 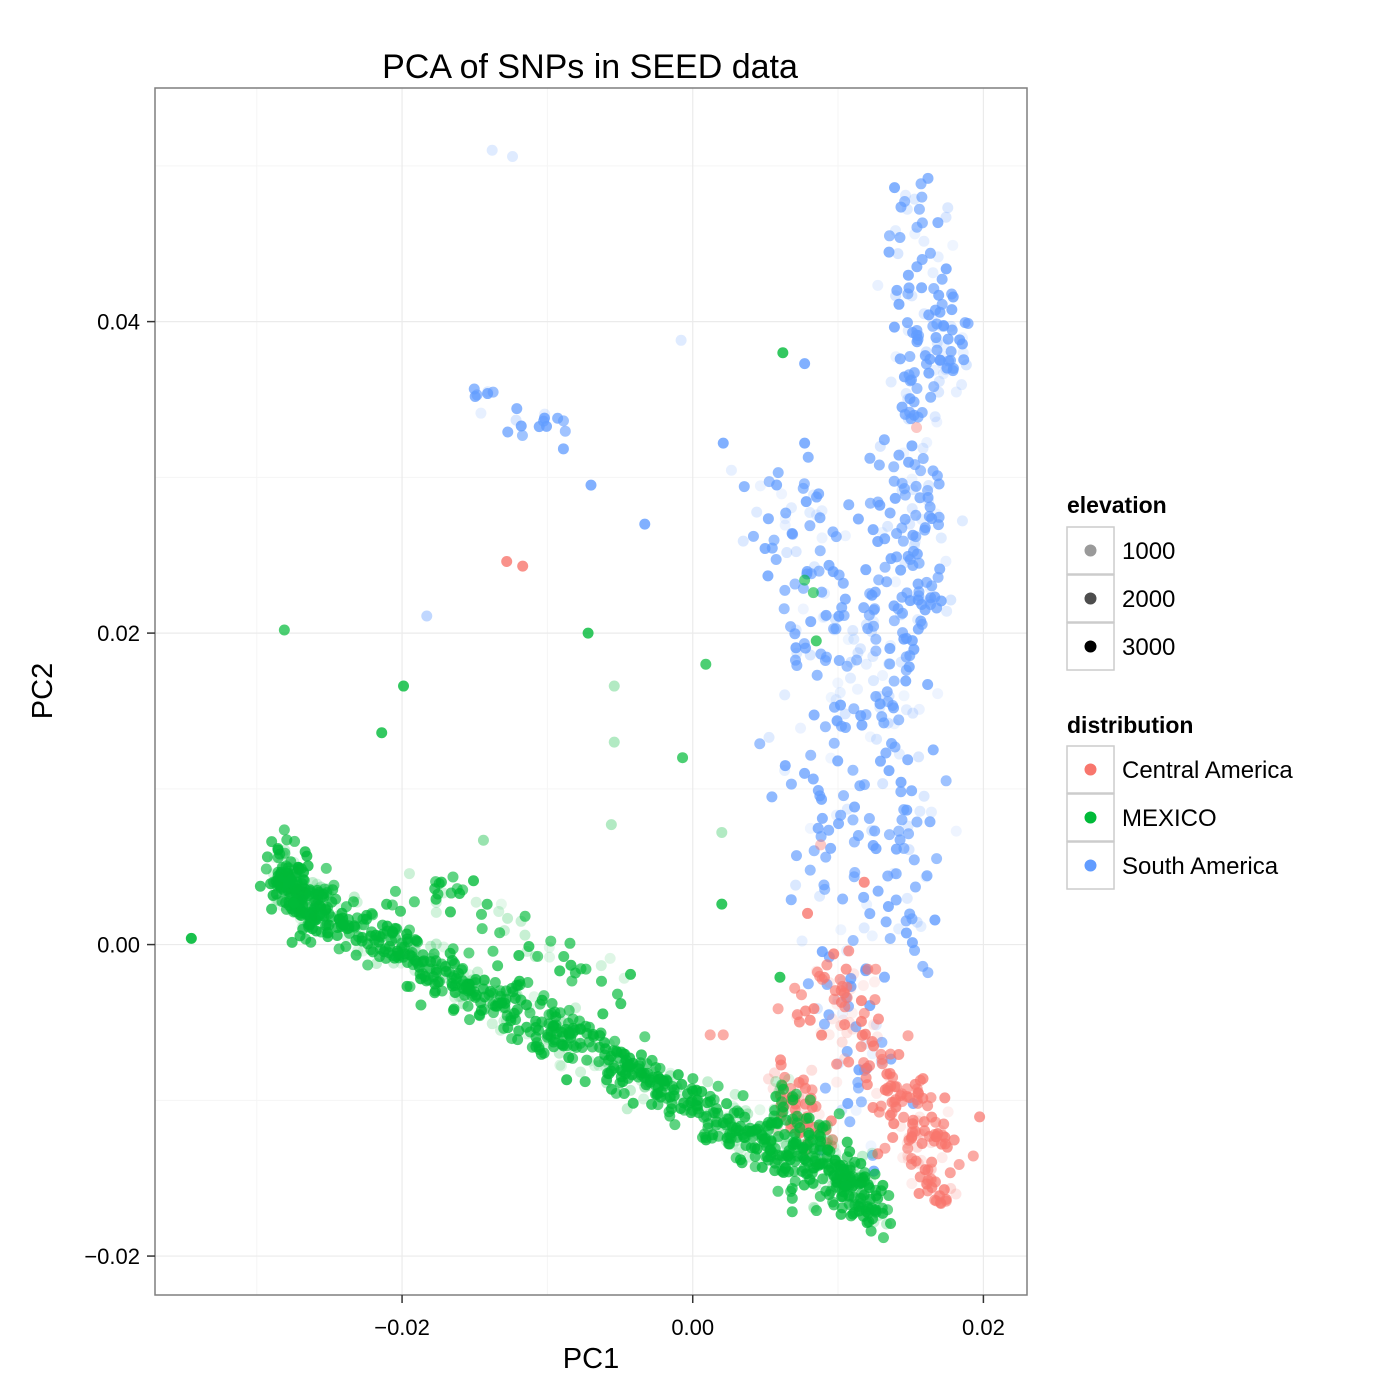 What do you see at coordinates (590, 67) in the screenshot?
I see `chart-title: PCA of SNPs in SEED data` at bounding box center [590, 67].